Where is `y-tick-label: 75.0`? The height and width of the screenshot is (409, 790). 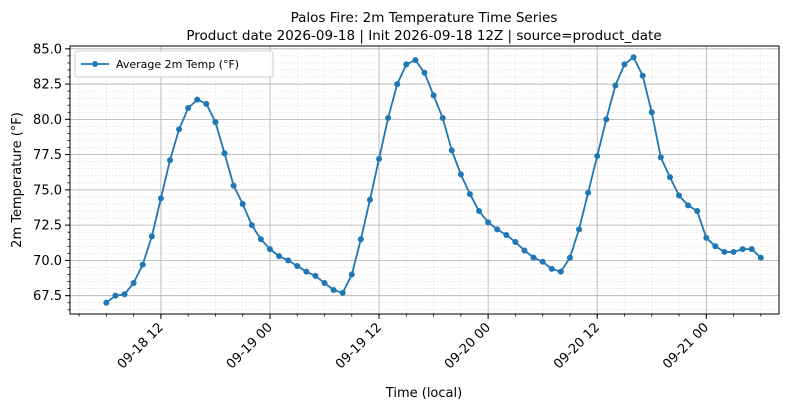 y-tick-label: 75.0 is located at coordinates (47, 190).